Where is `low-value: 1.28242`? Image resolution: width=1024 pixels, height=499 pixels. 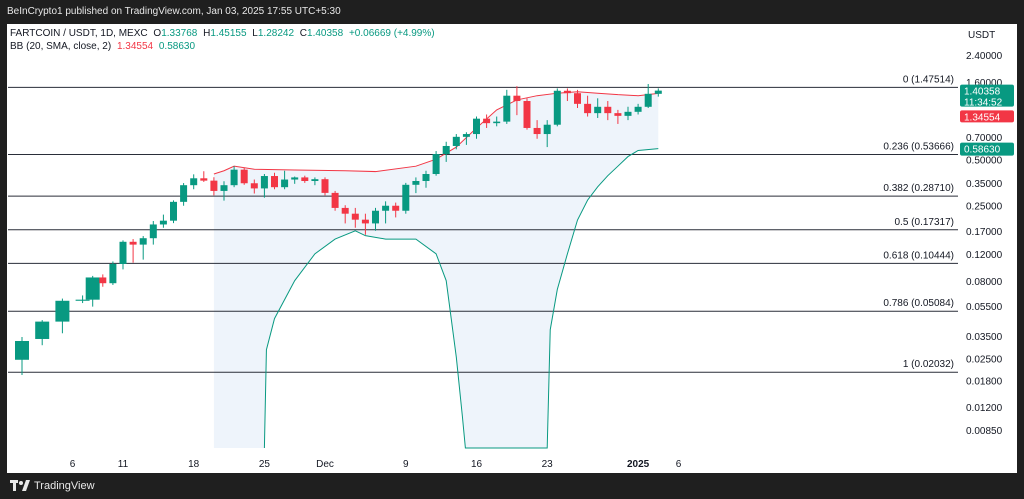 low-value: 1.28242 is located at coordinates (276, 33).